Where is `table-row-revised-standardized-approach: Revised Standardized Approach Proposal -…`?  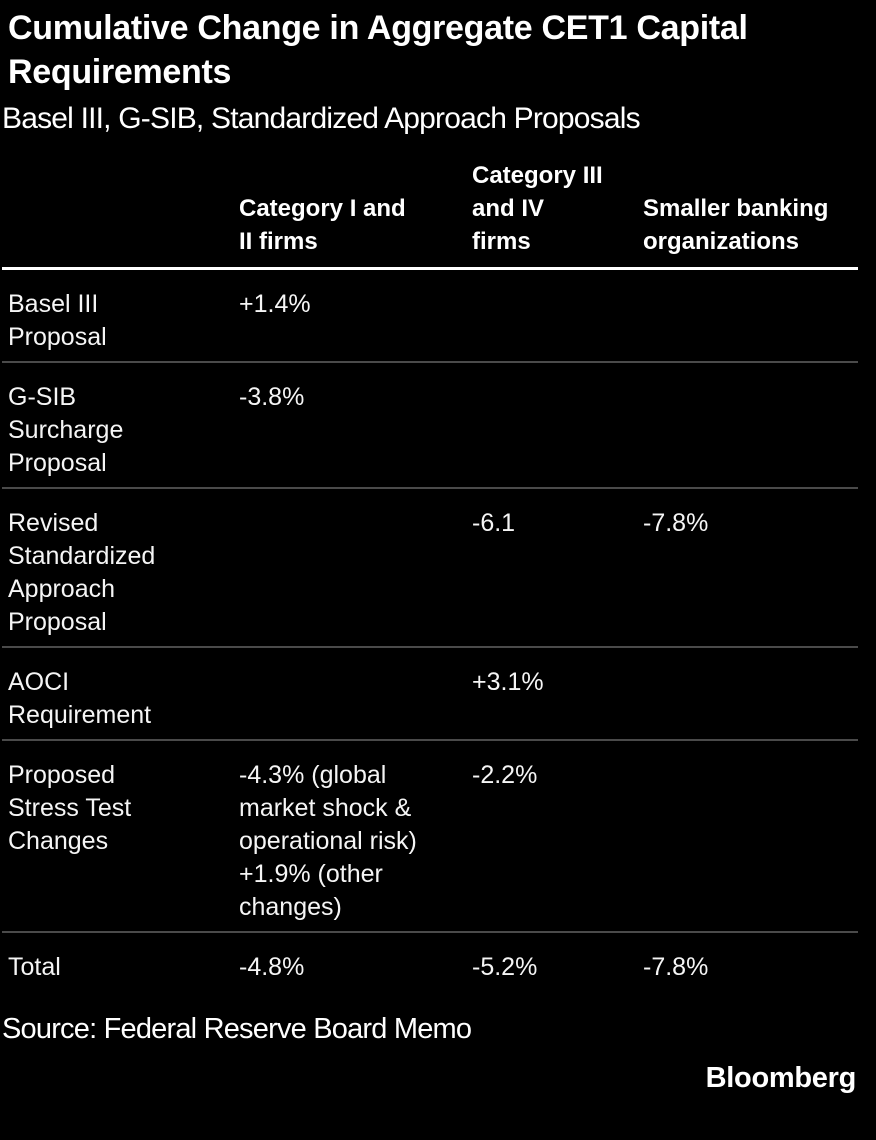
table-row-revised-standardized-approach: Revised Standardized Approach Proposal -… is located at coordinates (430, 566).